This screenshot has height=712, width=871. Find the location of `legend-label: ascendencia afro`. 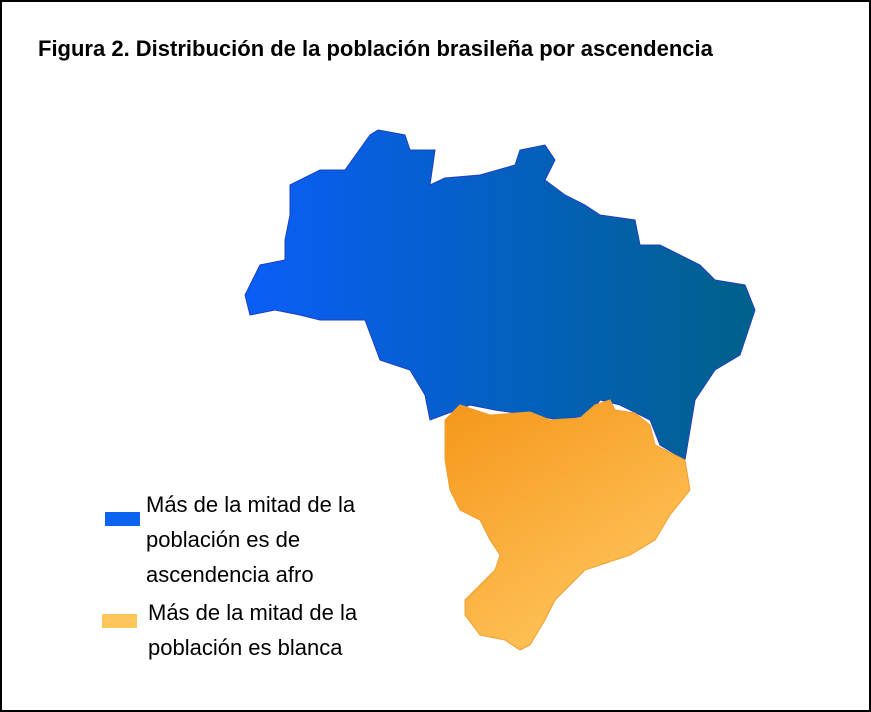

legend-label: ascendencia afro is located at coordinates (230, 574).